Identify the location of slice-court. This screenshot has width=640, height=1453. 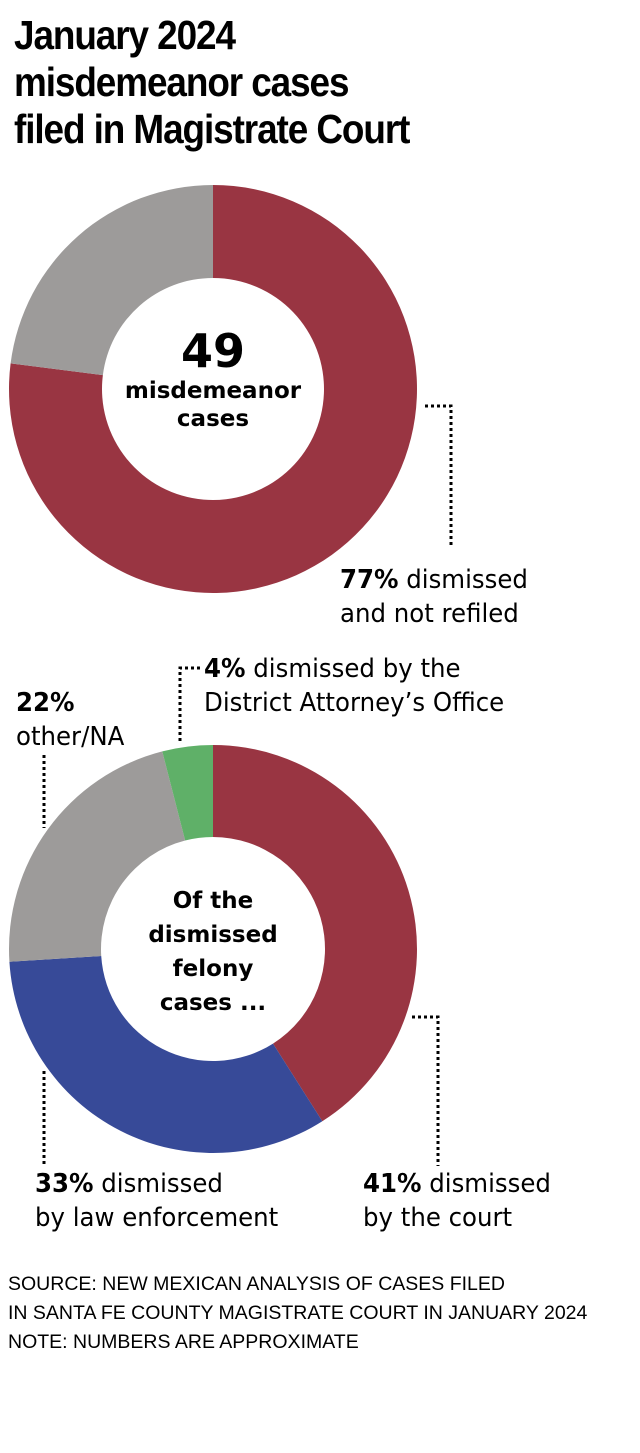
(315, 933).